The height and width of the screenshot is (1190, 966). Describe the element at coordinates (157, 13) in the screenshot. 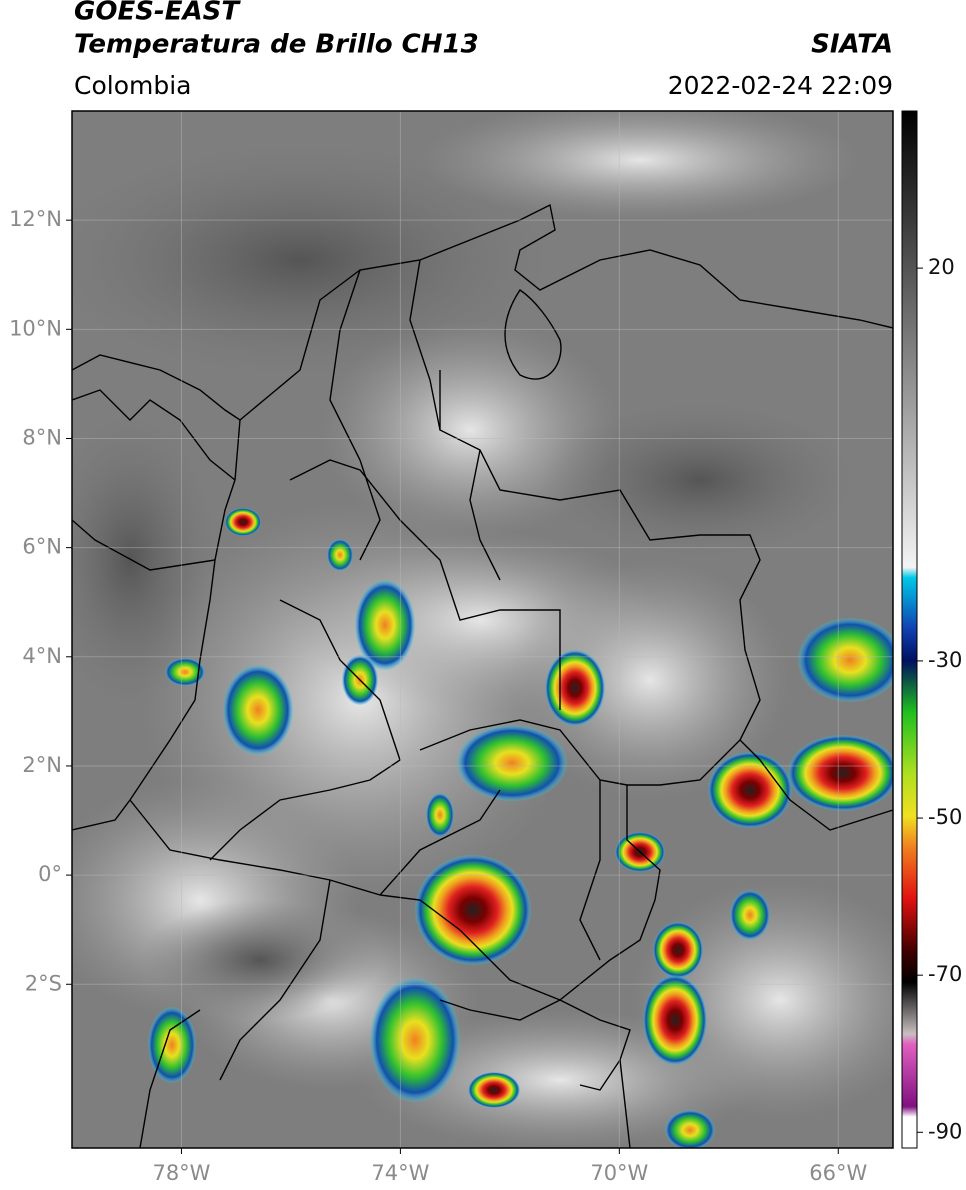

I see `satellite: GOES-EAST` at that location.